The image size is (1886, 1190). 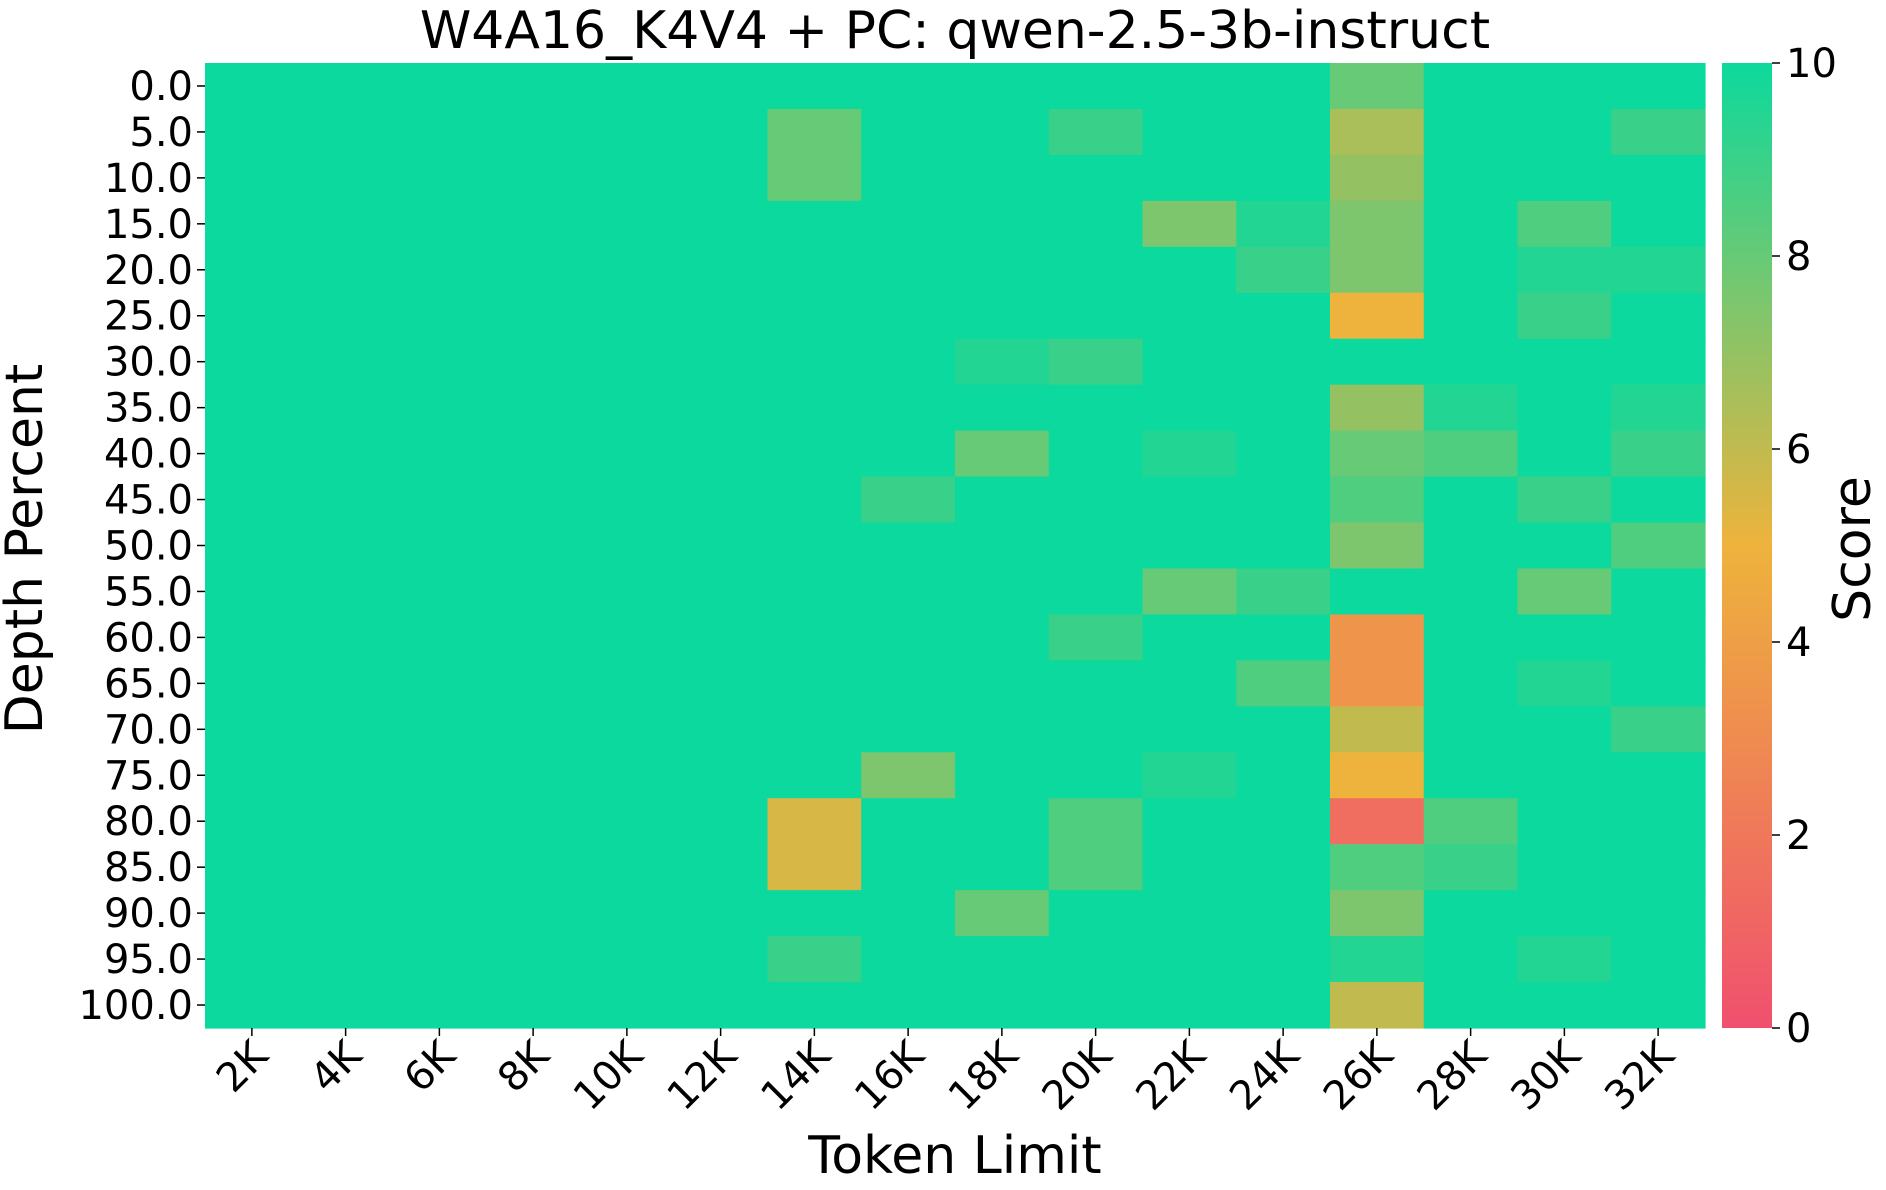 I want to click on y-tick-label: 85.0, so click(x=148, y=868).